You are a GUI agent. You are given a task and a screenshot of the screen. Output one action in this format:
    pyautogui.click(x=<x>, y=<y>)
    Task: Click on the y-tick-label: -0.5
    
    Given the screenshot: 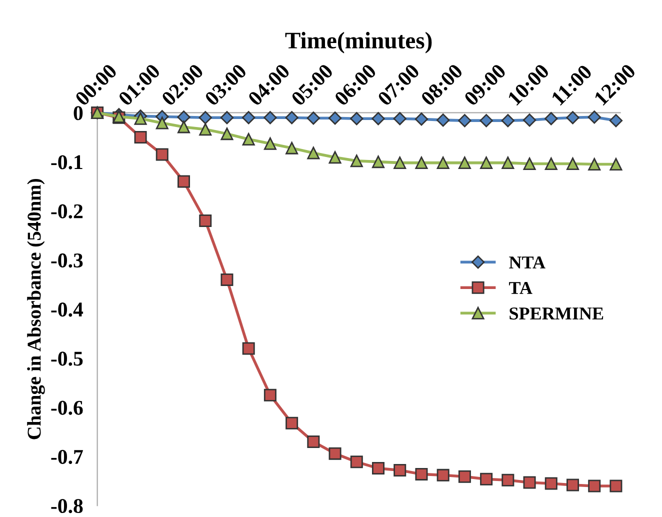 What is the action you would take?
    pyautogui.click(x=67, y=359)
    